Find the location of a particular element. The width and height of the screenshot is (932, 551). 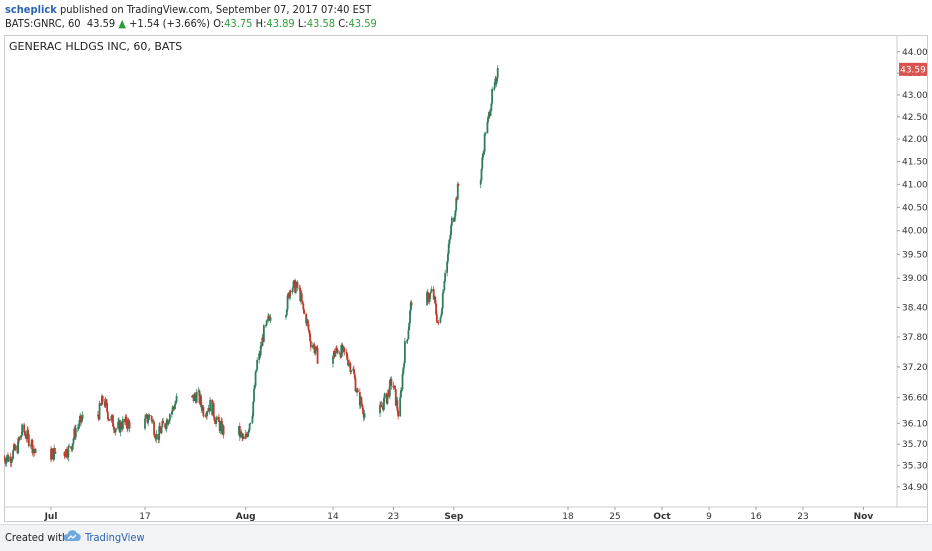

price-tick-label: 36.60 is located at coordinates (915, 398).